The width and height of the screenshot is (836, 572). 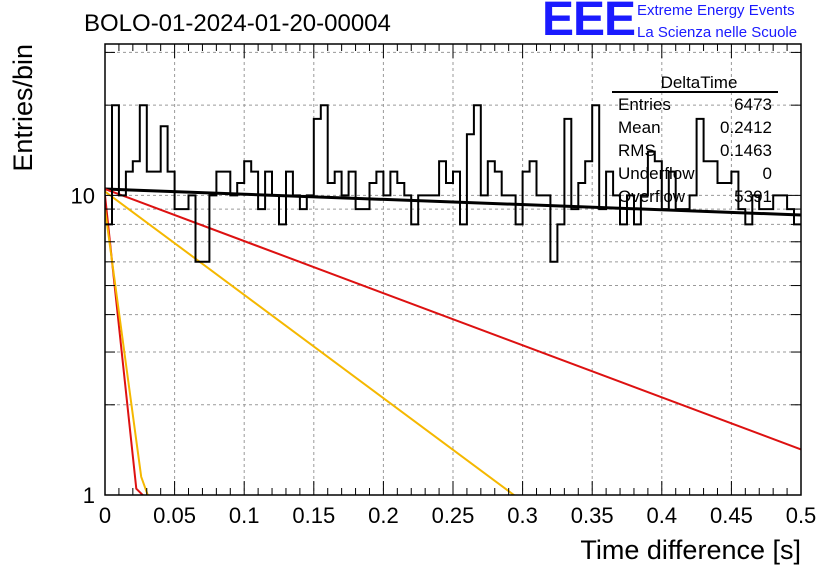 What do you see at coordinates (89, 495) in the screenshot?
I see `y-tick-label: 1` at bounding box center [89, 495].